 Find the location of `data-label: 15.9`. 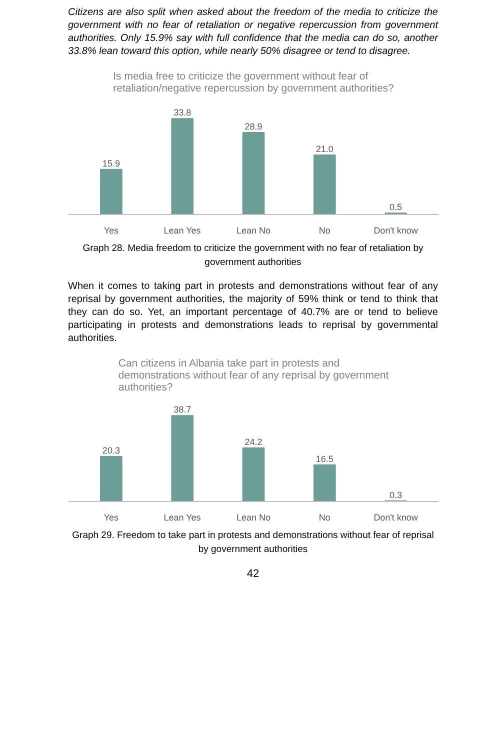

data-label: 15.9 is located at coordinates (111, 163).